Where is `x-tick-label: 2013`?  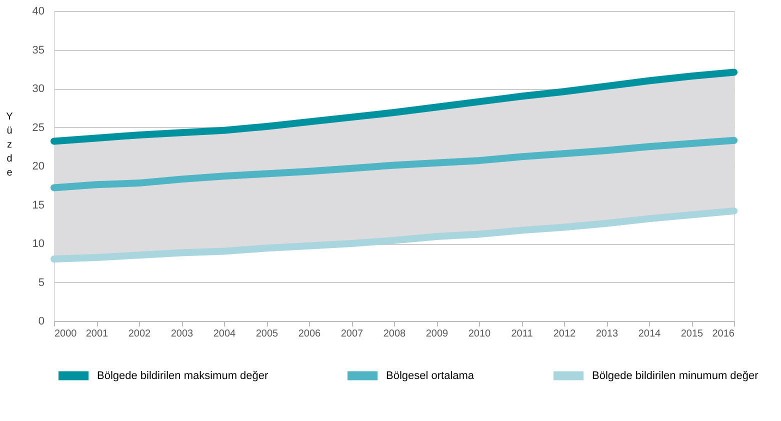
x-tick-label: 2013 is located at coordinates (607, 334).